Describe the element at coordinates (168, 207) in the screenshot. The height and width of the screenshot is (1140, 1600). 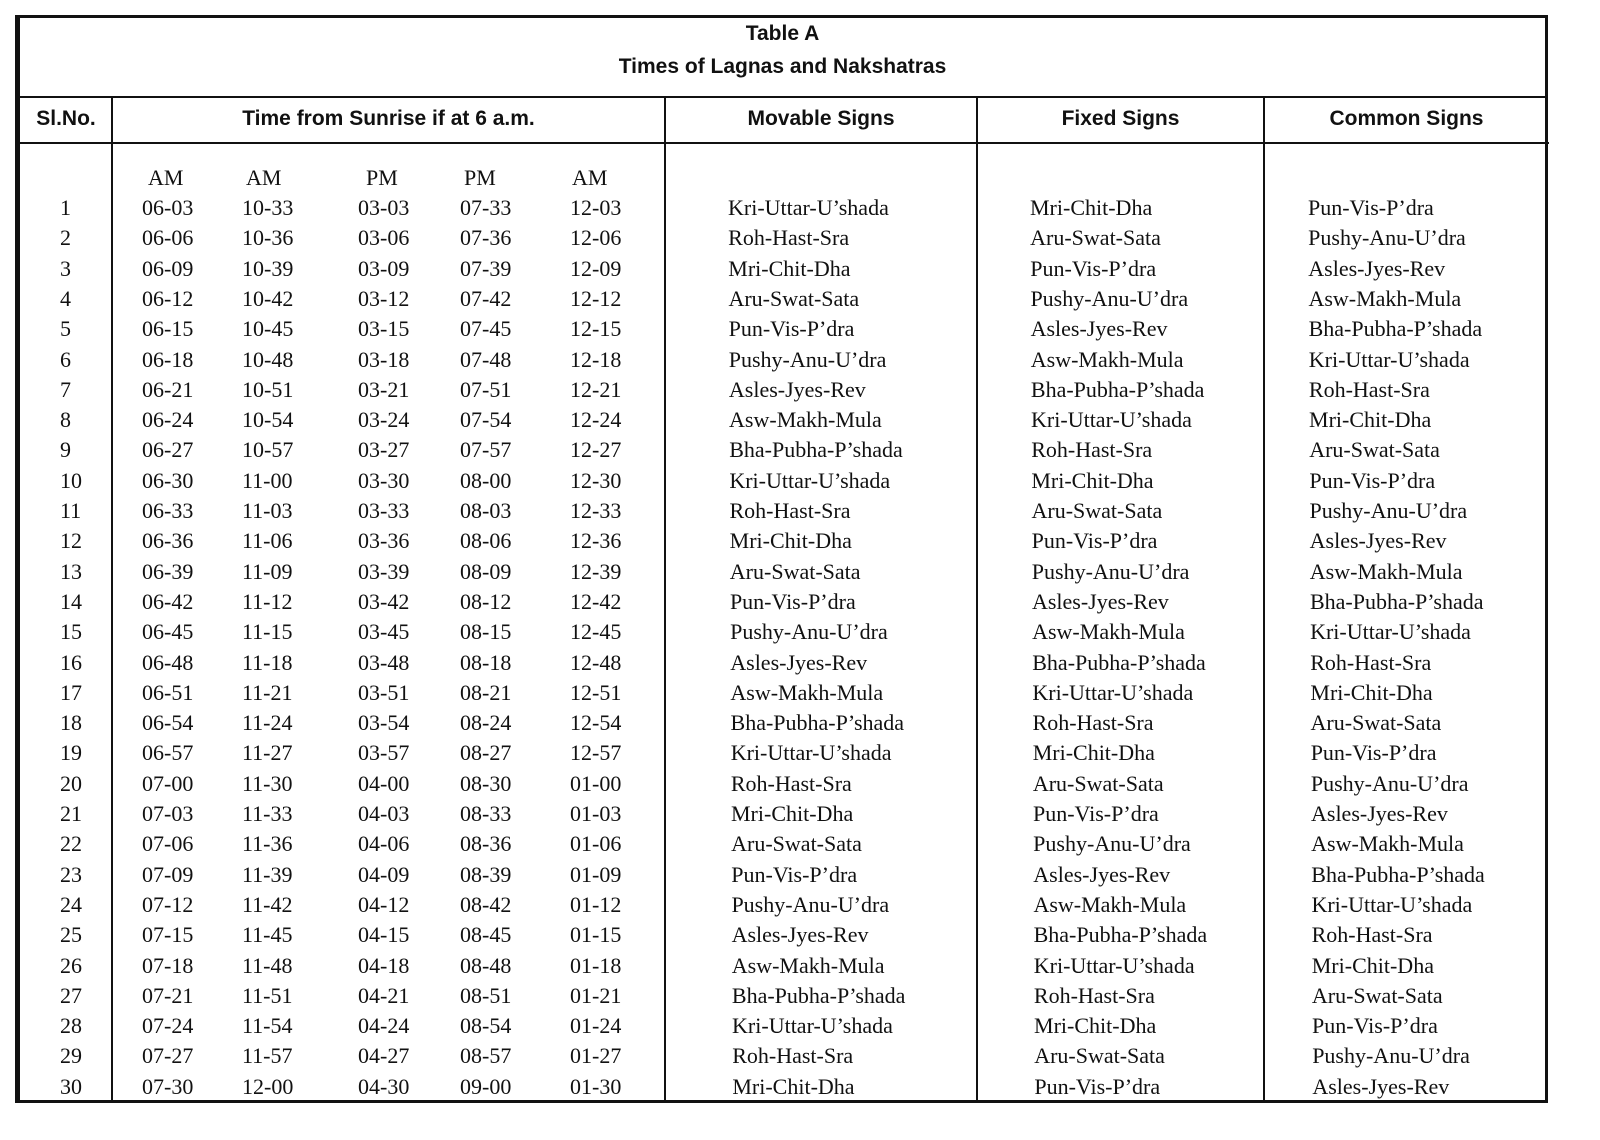
I see `time-1: 06-03` at that location.